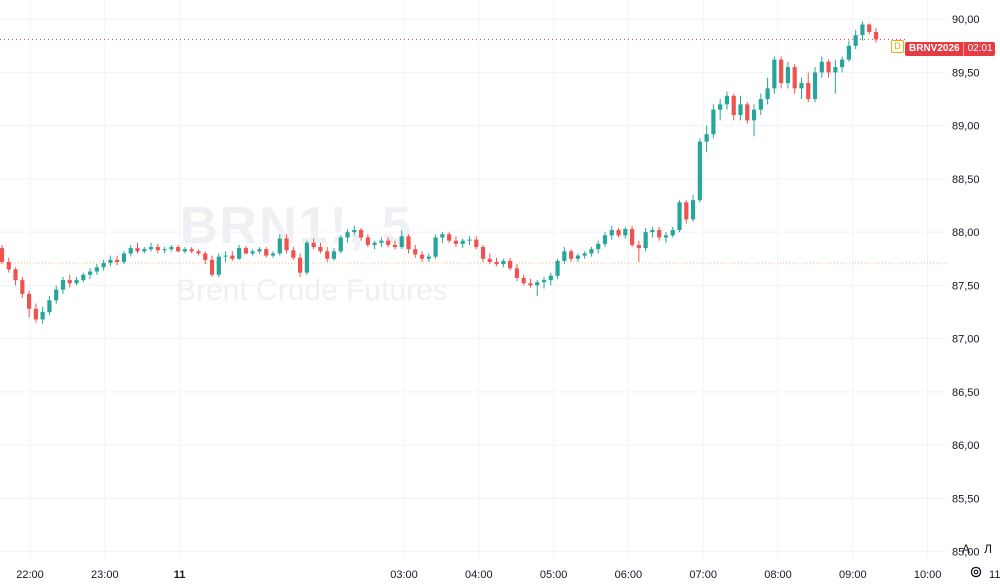  I want to click on time-tick-label: 08:00, so click(778, 575).